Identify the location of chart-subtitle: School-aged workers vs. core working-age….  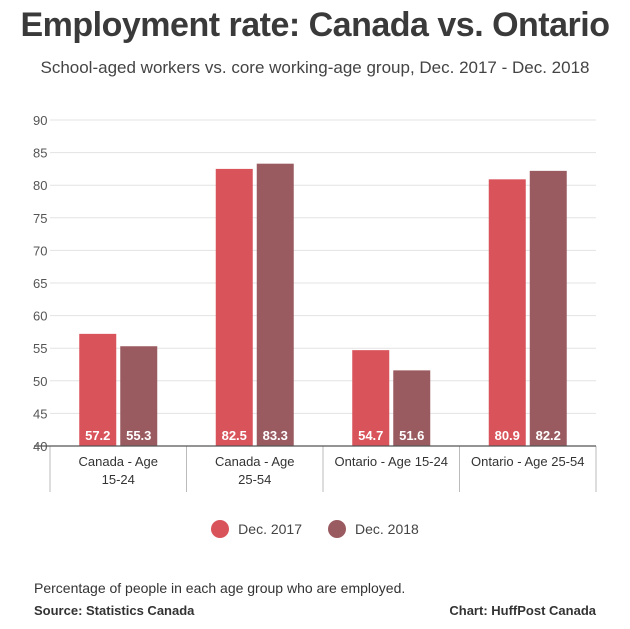
(315, 67).